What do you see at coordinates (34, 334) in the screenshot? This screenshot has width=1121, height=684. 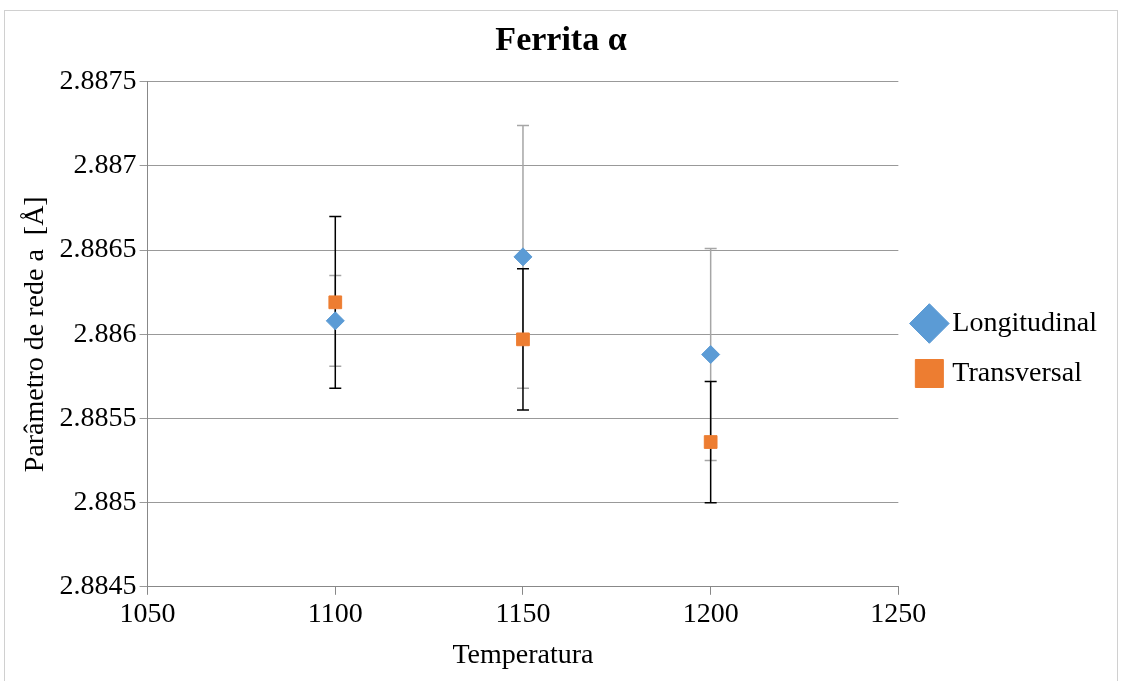 I see `y-axis-title: Parâmetro de rede a [Å]` at bounding box center [34, 334].